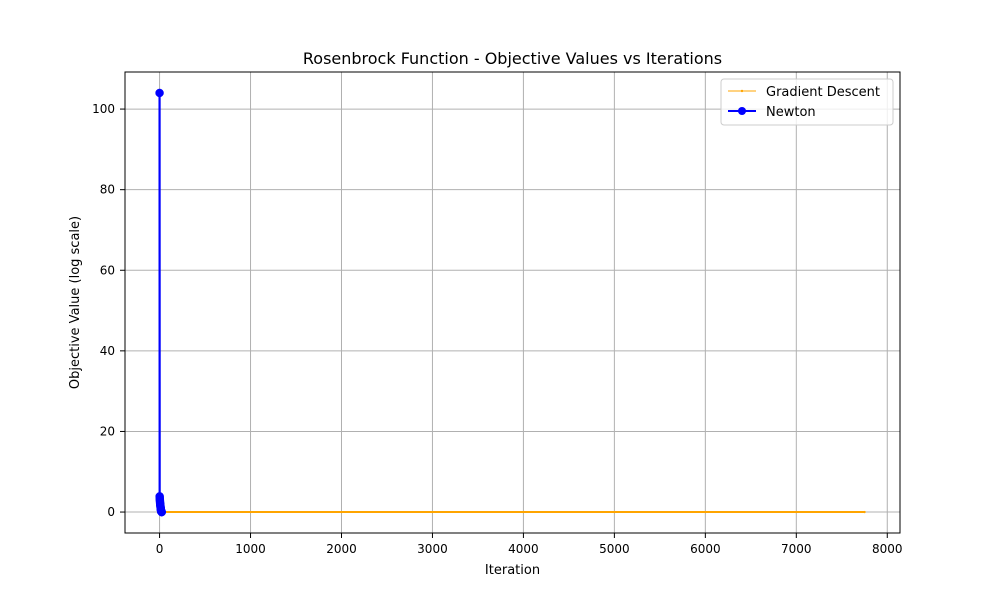  I want to click on legend-newton-marker, so click(742, 111).